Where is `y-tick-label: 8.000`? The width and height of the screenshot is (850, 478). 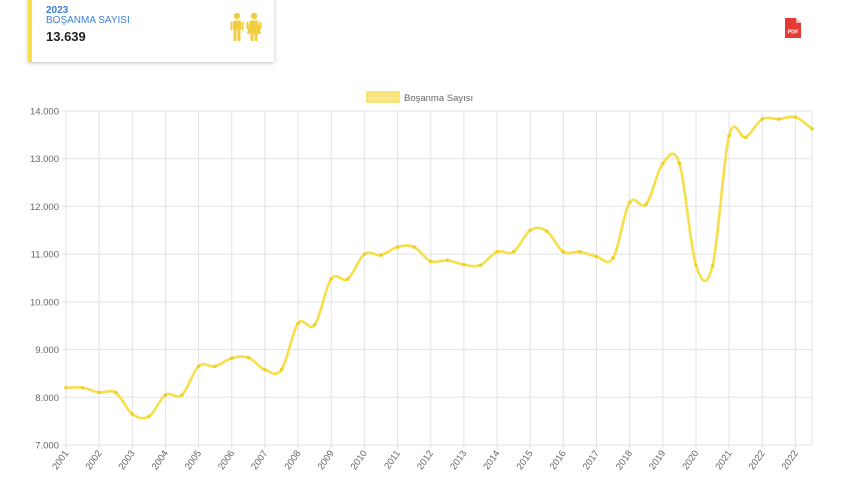 y-tick-label: 8.000 is located at coordinates (47, 398).